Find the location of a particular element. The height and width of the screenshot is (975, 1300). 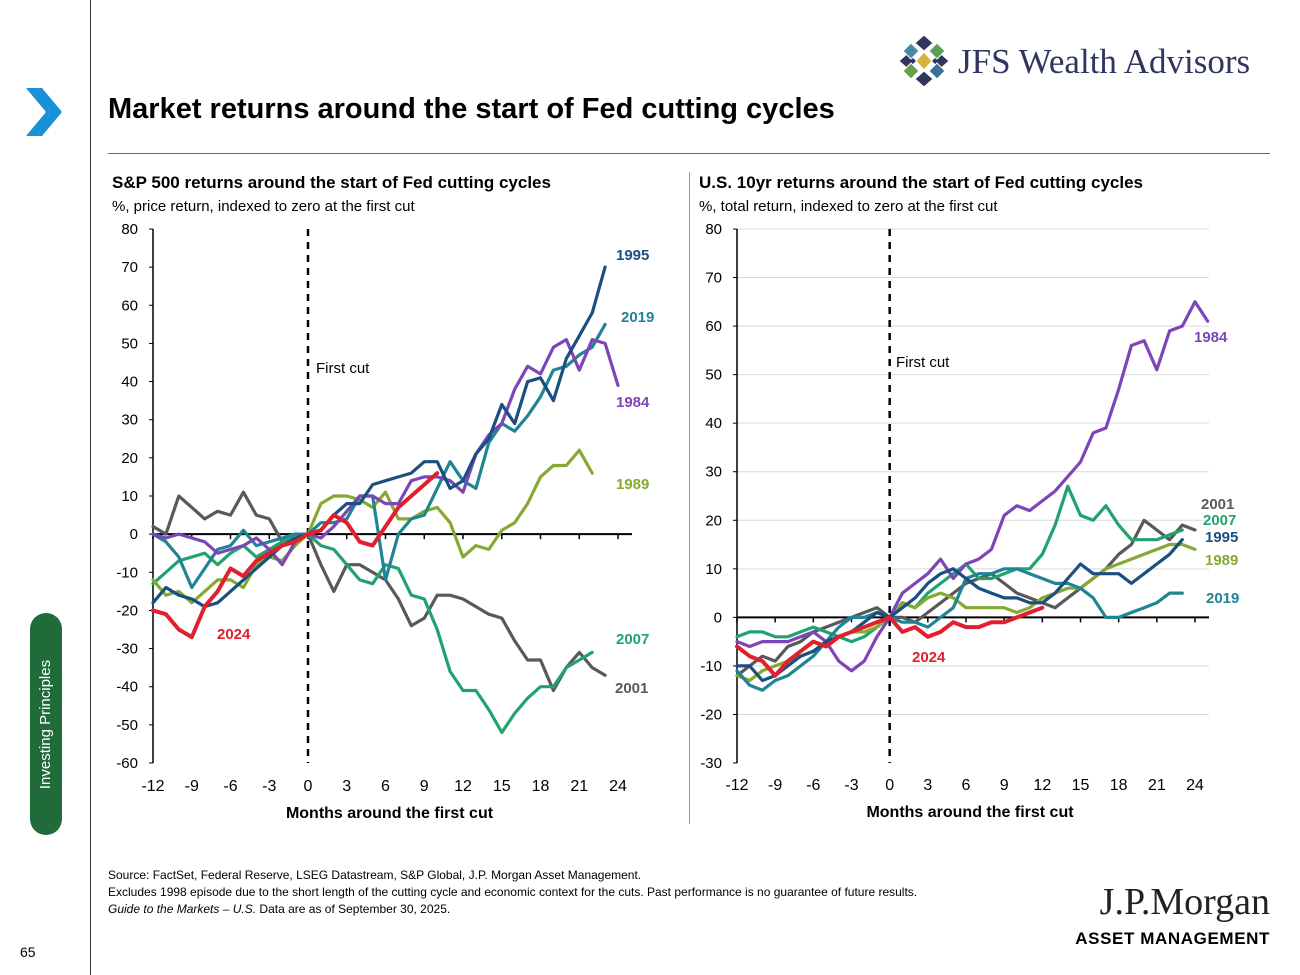

jpmorgan-logo: J.P.Morgan is located at coordinates (1184, 902).